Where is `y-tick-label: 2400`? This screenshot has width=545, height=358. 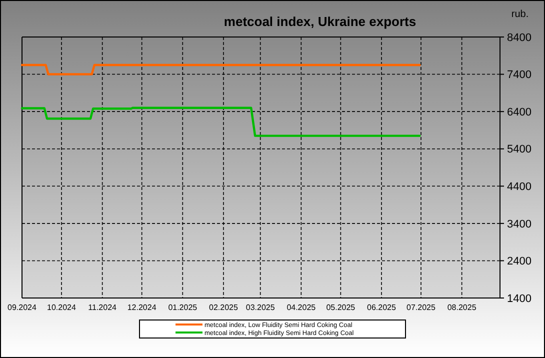
y-tick-label: 2400 is located at coordinates (519, 262).